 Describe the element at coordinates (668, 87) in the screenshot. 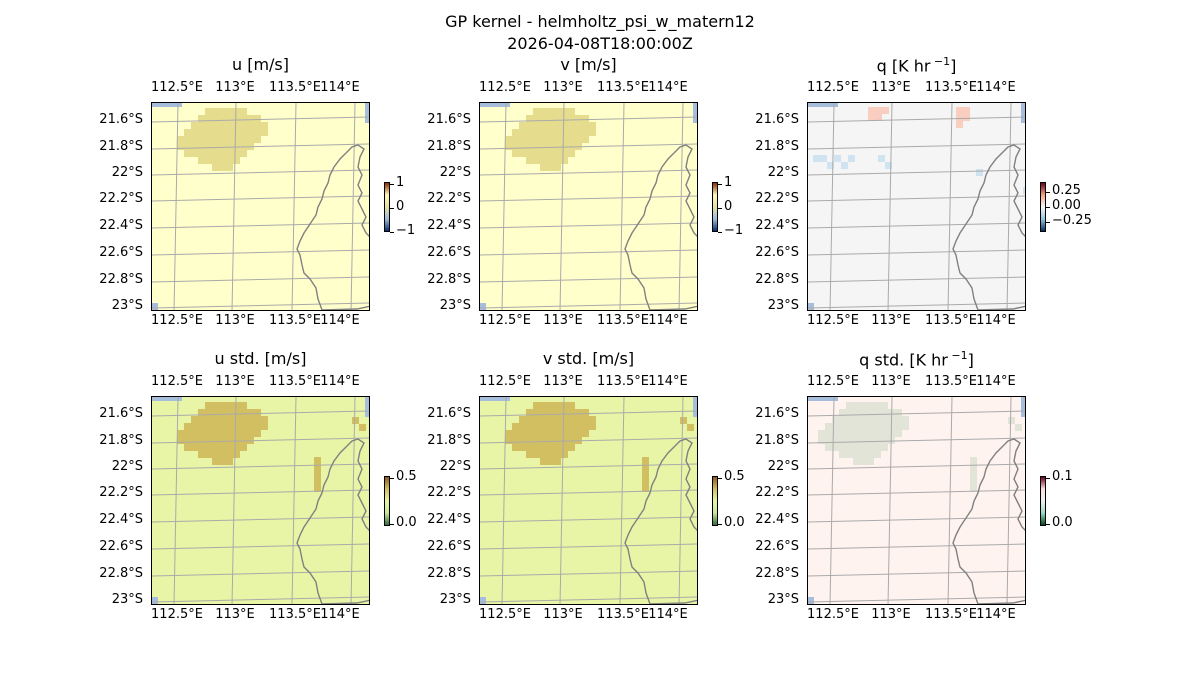

I see `lon-tick-label-top: 114°E` at that location.